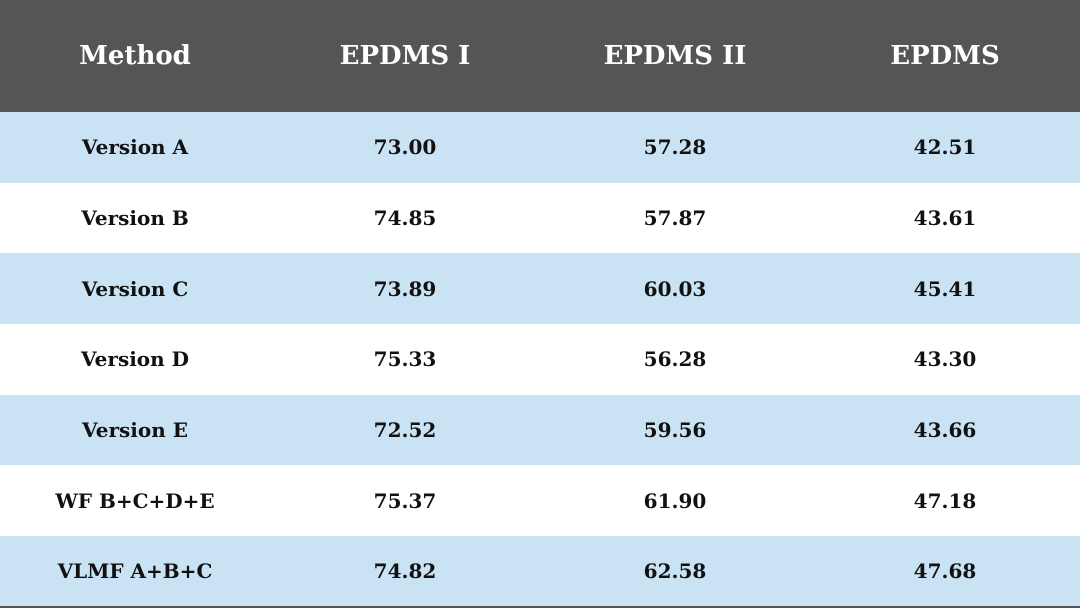  Describe the element at coordinates (540, 289) in the screenshot. I see `table-row: Version C 73.89 60.03 45.41` at that location.